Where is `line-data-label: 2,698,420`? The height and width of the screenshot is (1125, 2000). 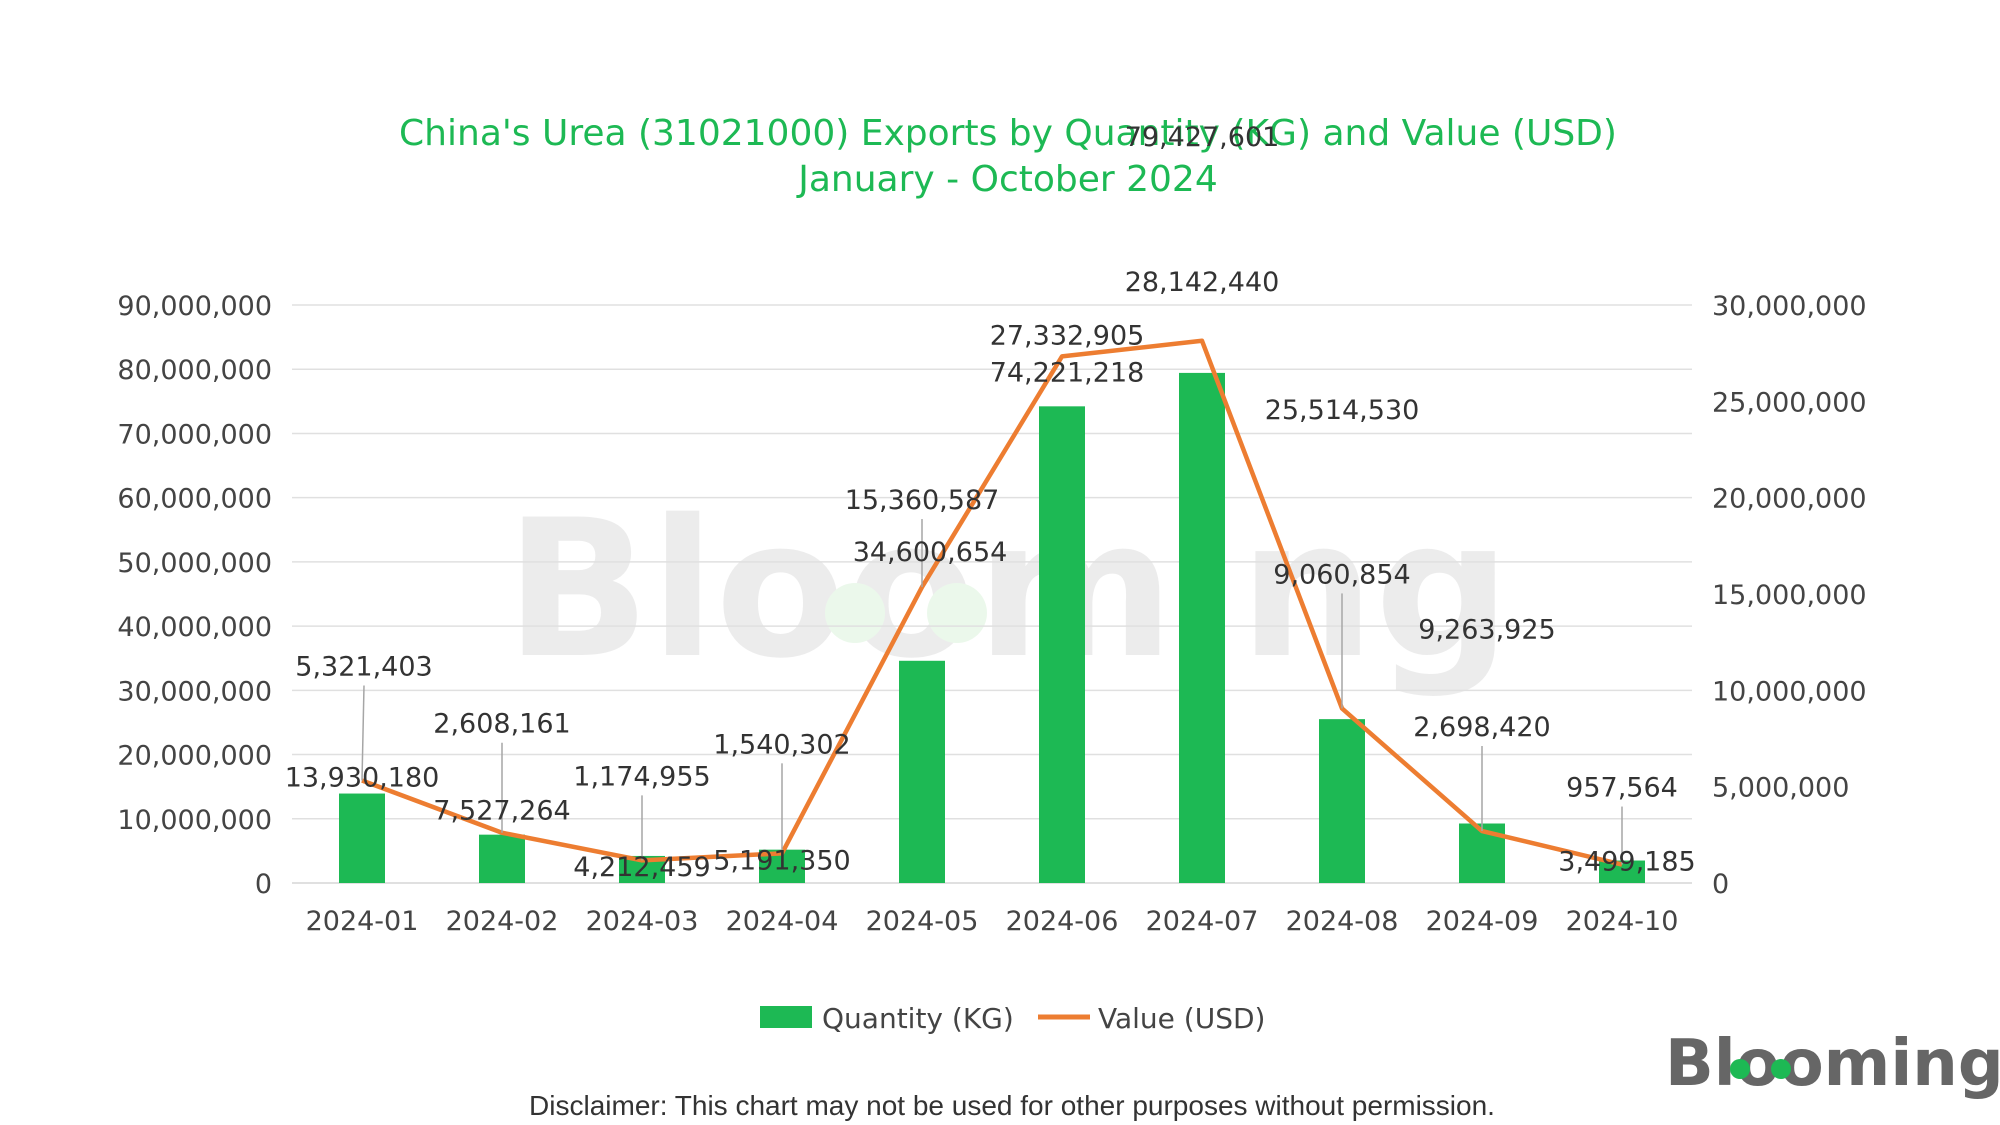 line-data-label: 2,698,420 is located at coordinates (1481, 727).